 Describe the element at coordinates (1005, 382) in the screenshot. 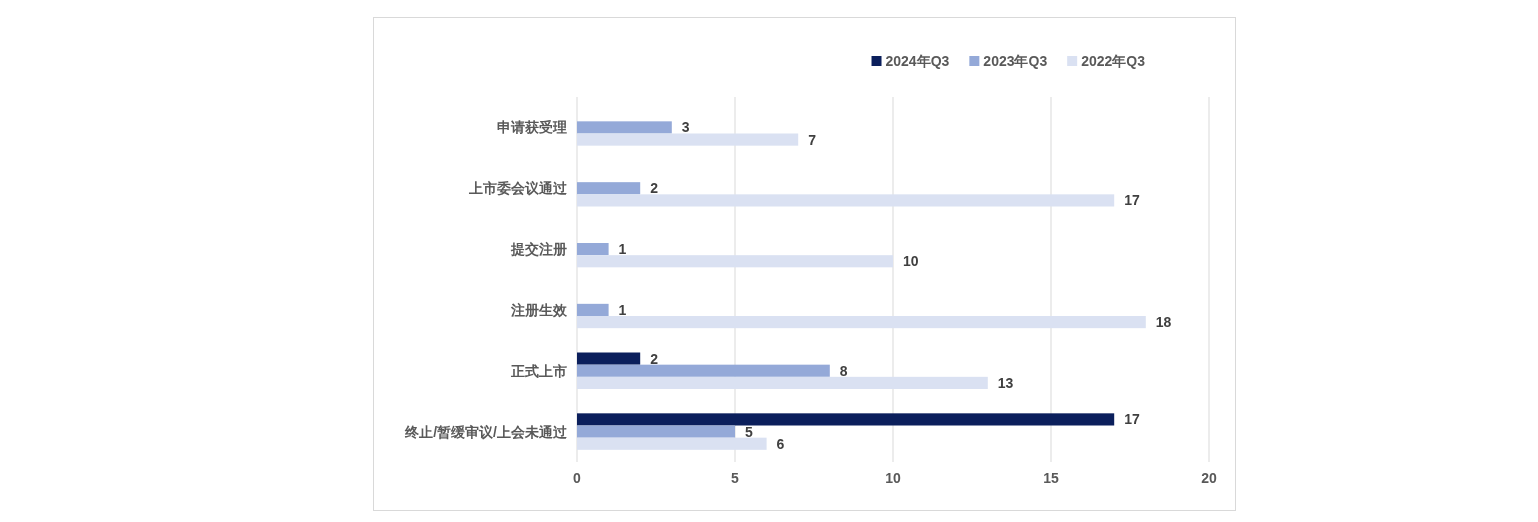

I see `data-label: 13` at that location.